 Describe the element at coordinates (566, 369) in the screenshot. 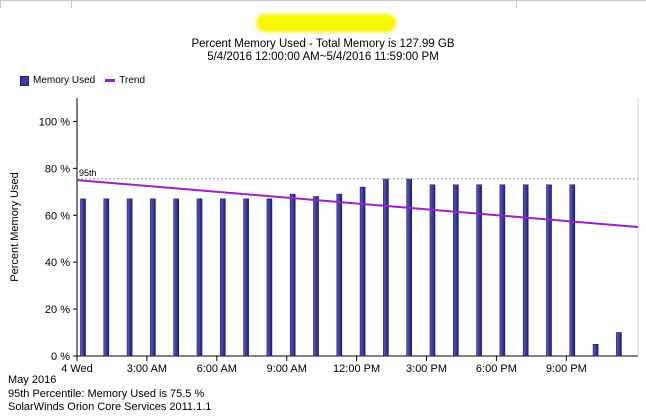

I see `x-tick-label: 9:00 PM` at that location.